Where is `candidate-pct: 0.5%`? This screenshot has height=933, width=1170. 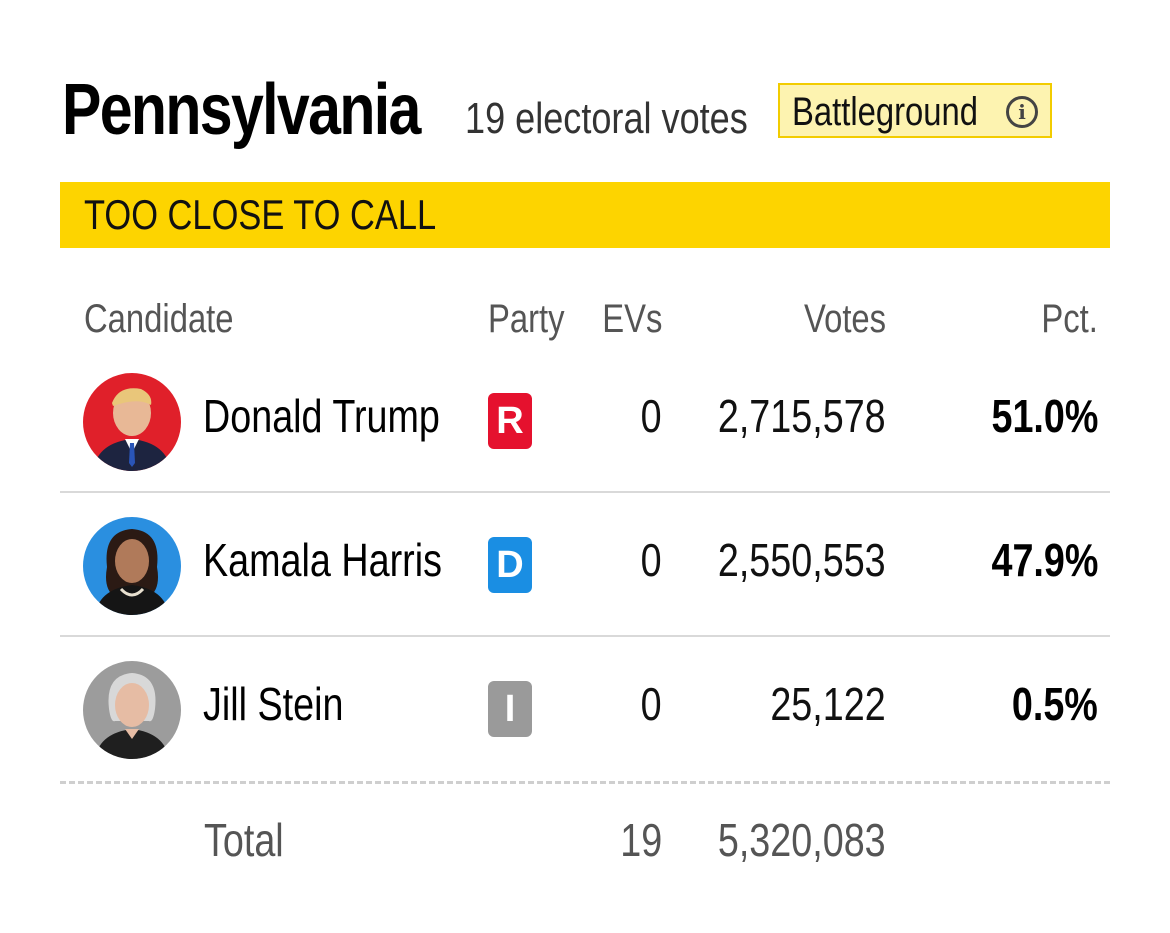 candidate-pct: 0.5% is located at coordinates (1055, 704).